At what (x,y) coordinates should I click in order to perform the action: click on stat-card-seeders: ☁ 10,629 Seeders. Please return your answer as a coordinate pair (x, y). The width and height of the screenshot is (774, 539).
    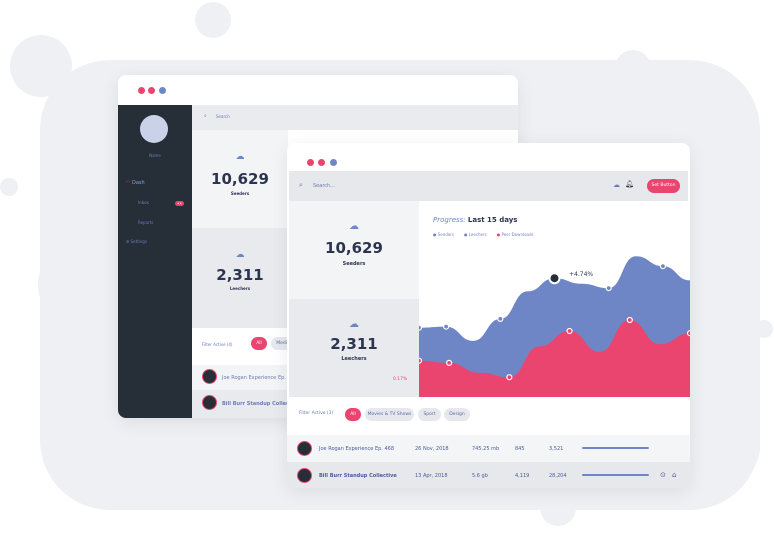
    Looking at the image, I should click on (354, 250).